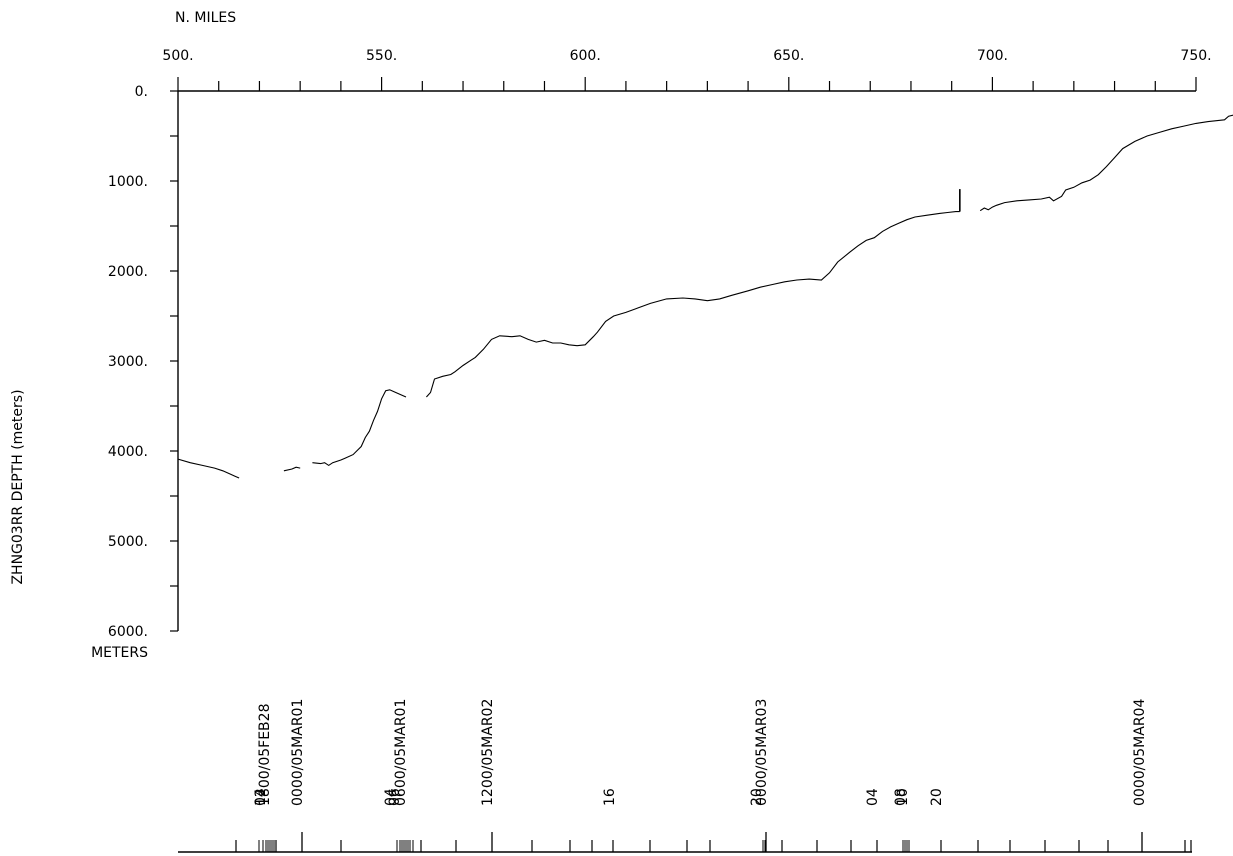 This screenshot has height=856, width=1233. What do you see at coordinates (128, 632) in the screenshot?
I see `y-tick-label: 6000.` at bounding box center [128, 632].